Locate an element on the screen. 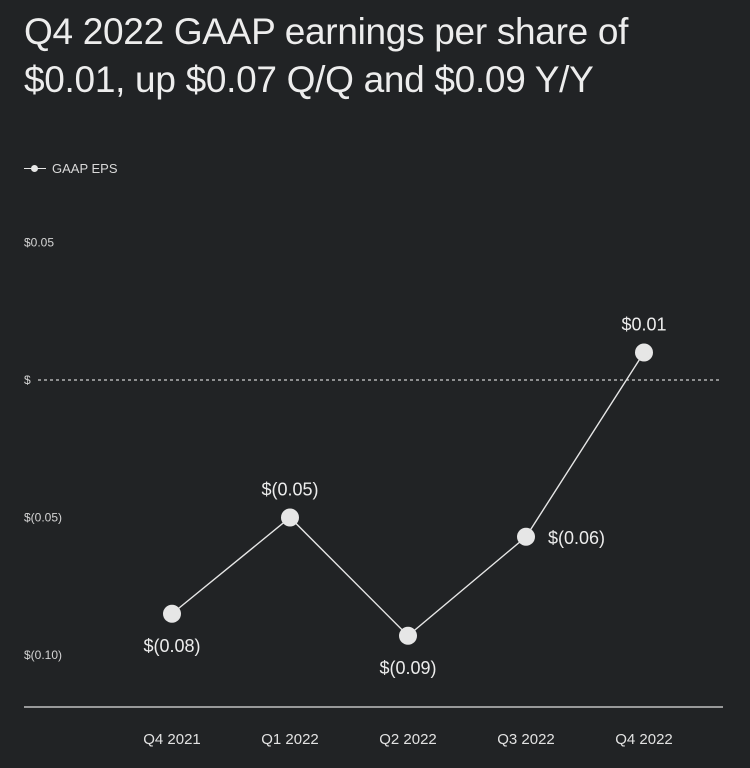  x-tick-label: Q3 2022 is located at coordinates (526, 739).